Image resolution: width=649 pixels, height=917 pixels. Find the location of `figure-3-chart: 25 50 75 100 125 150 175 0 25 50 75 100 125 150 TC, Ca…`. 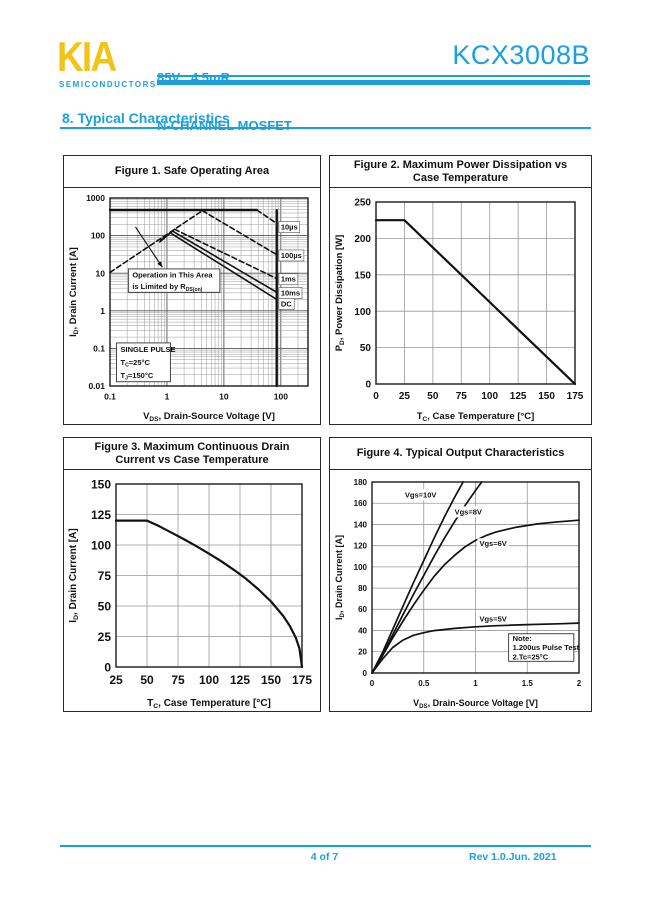

figure-3-chart: 25 50 75 100 125 150 175 0 25 50 75 100 125 150 TC, Ca… is located at coordinates (192, 590).